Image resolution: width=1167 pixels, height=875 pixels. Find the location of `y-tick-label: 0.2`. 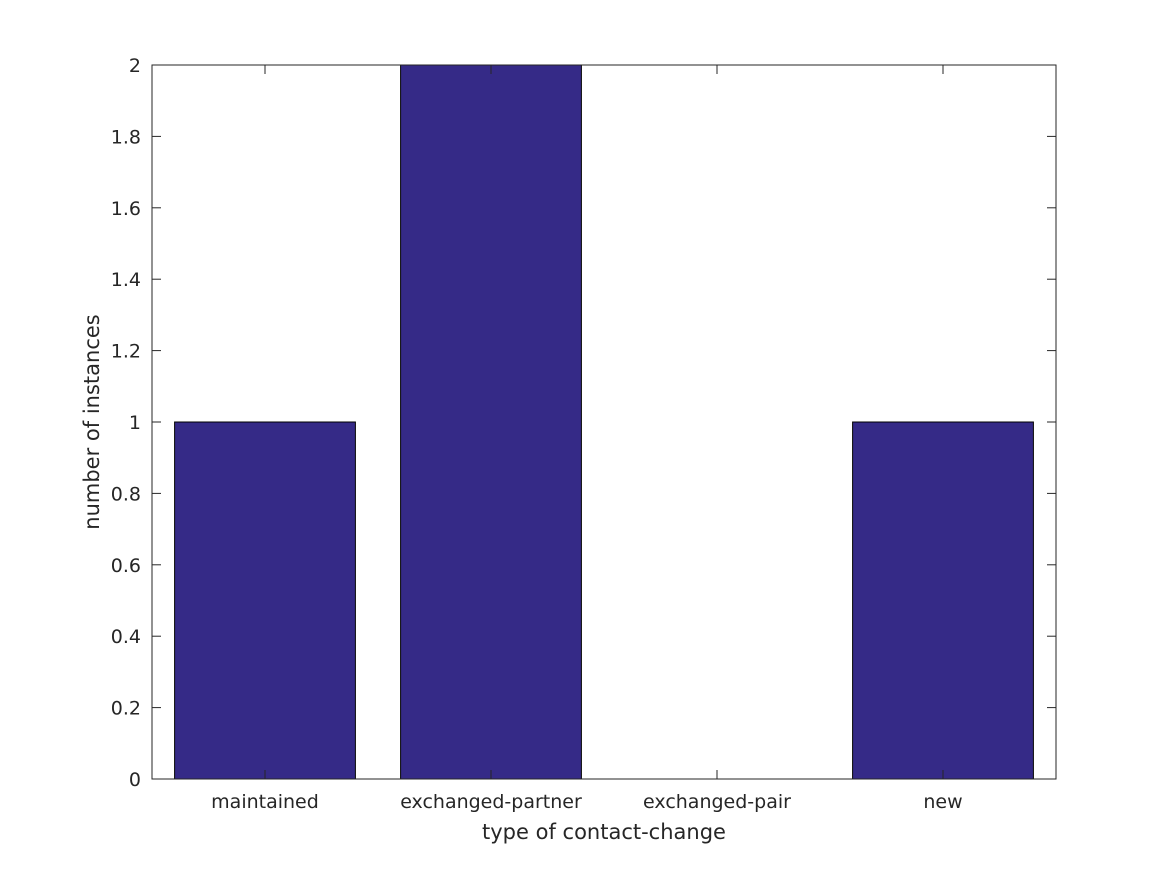

y-tick-label: 0.2 is located at coordinates (126, 709).